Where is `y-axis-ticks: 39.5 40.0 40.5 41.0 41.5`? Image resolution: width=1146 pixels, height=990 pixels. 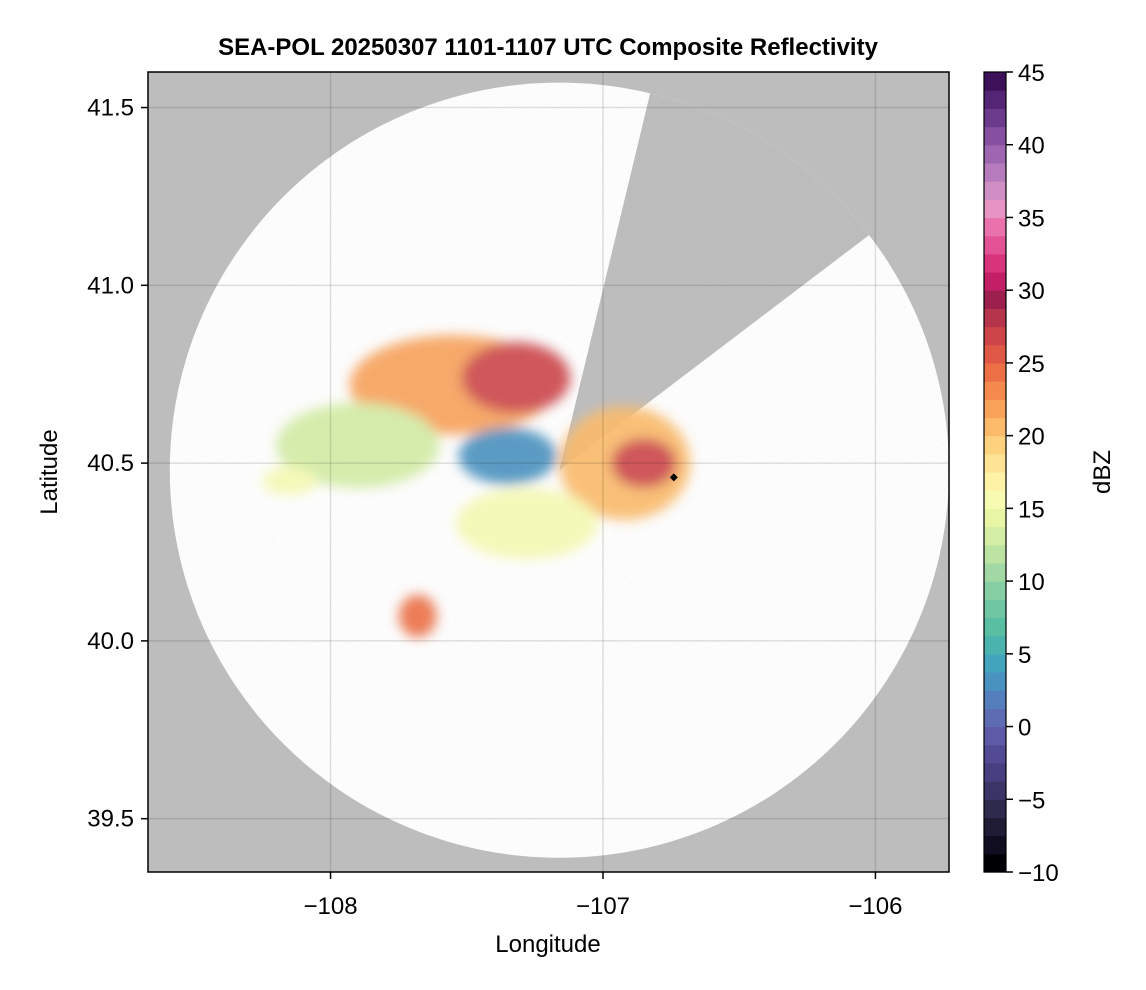
y-axis-ticks: 39.5 40.0 40.5 41.0 41.5 is located at coordinates (117, 464).